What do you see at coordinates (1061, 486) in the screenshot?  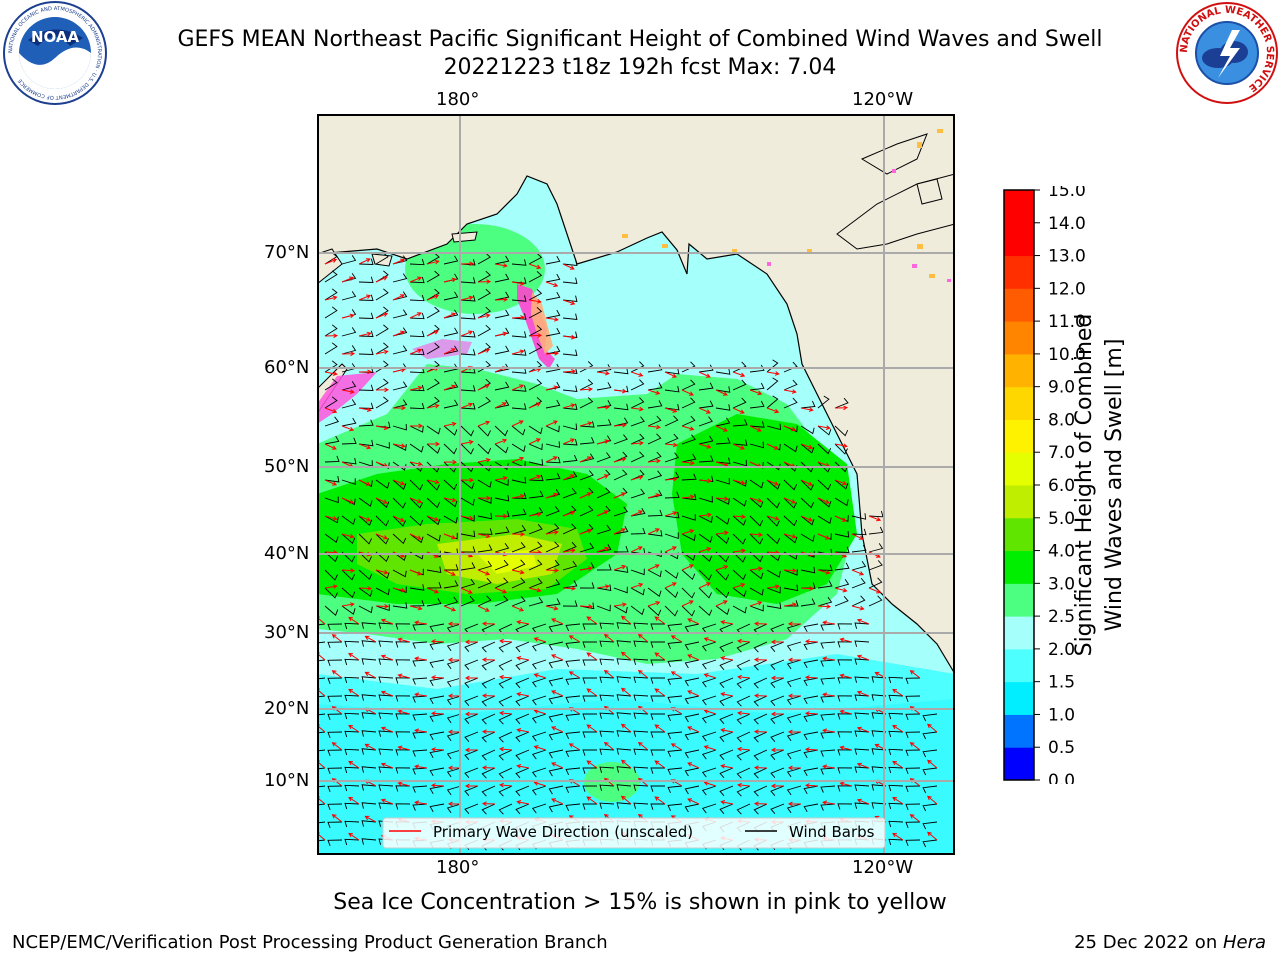 I see `colorbar-tick-label: 6.0` at bounding box center [1061, 486].